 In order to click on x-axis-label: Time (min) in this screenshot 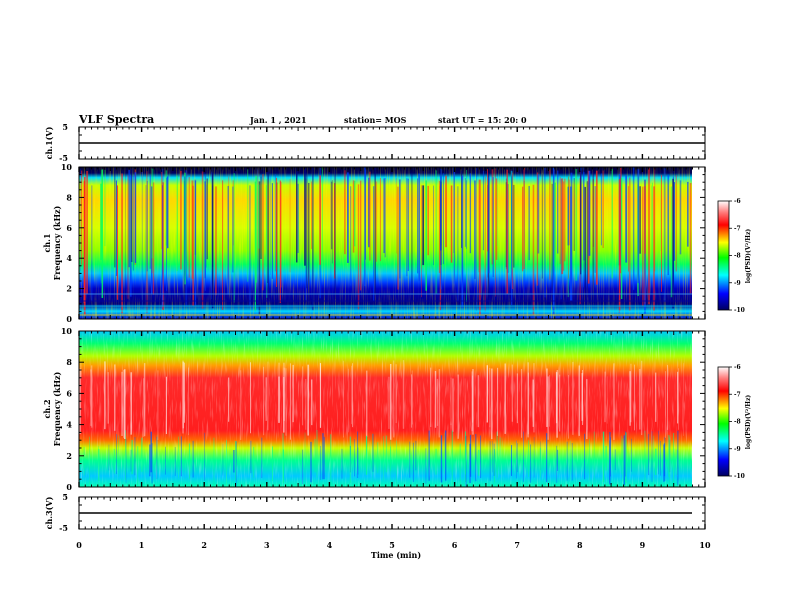, I will do `click(396, 555)`.